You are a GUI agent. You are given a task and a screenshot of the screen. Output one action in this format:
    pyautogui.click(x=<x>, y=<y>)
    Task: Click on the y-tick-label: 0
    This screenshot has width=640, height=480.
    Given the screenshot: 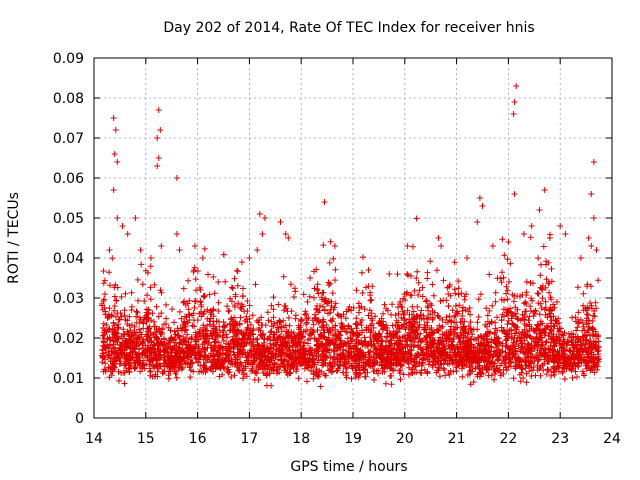 What is the action you would take?
    pyautogui.click(x=79, y=419)
    